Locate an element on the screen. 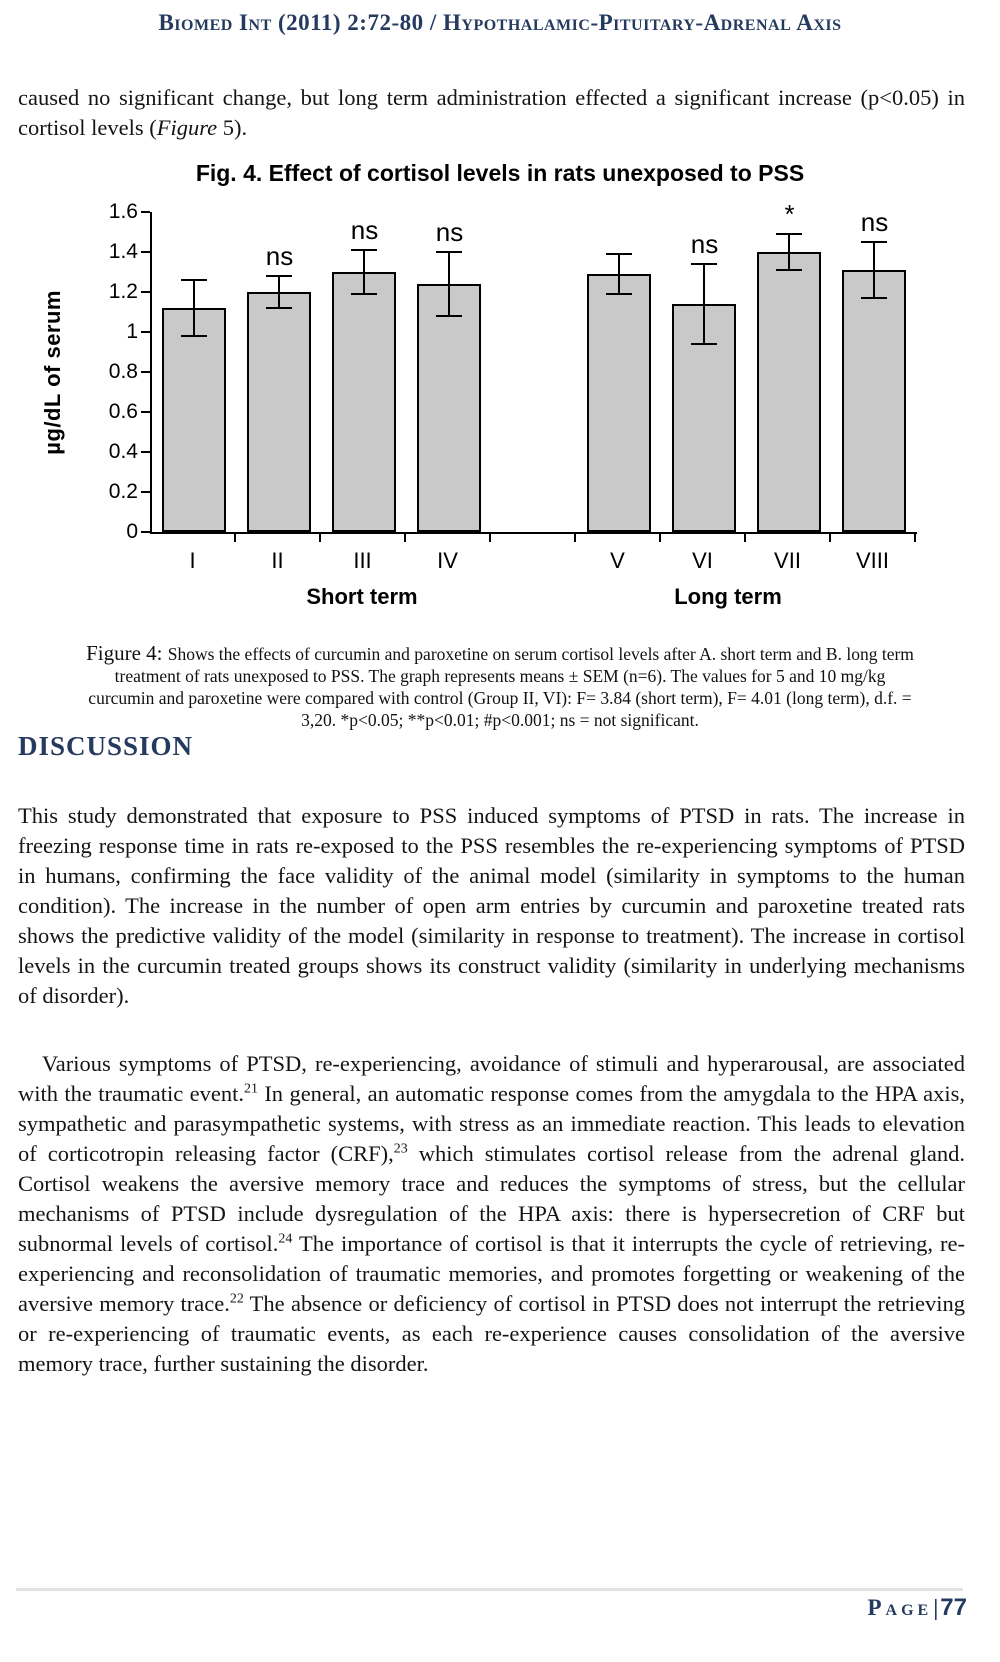 Image resolution: width=1000 pixels, height=1662 pixels. x-category-label: VI is located at coordinates (702, 560).